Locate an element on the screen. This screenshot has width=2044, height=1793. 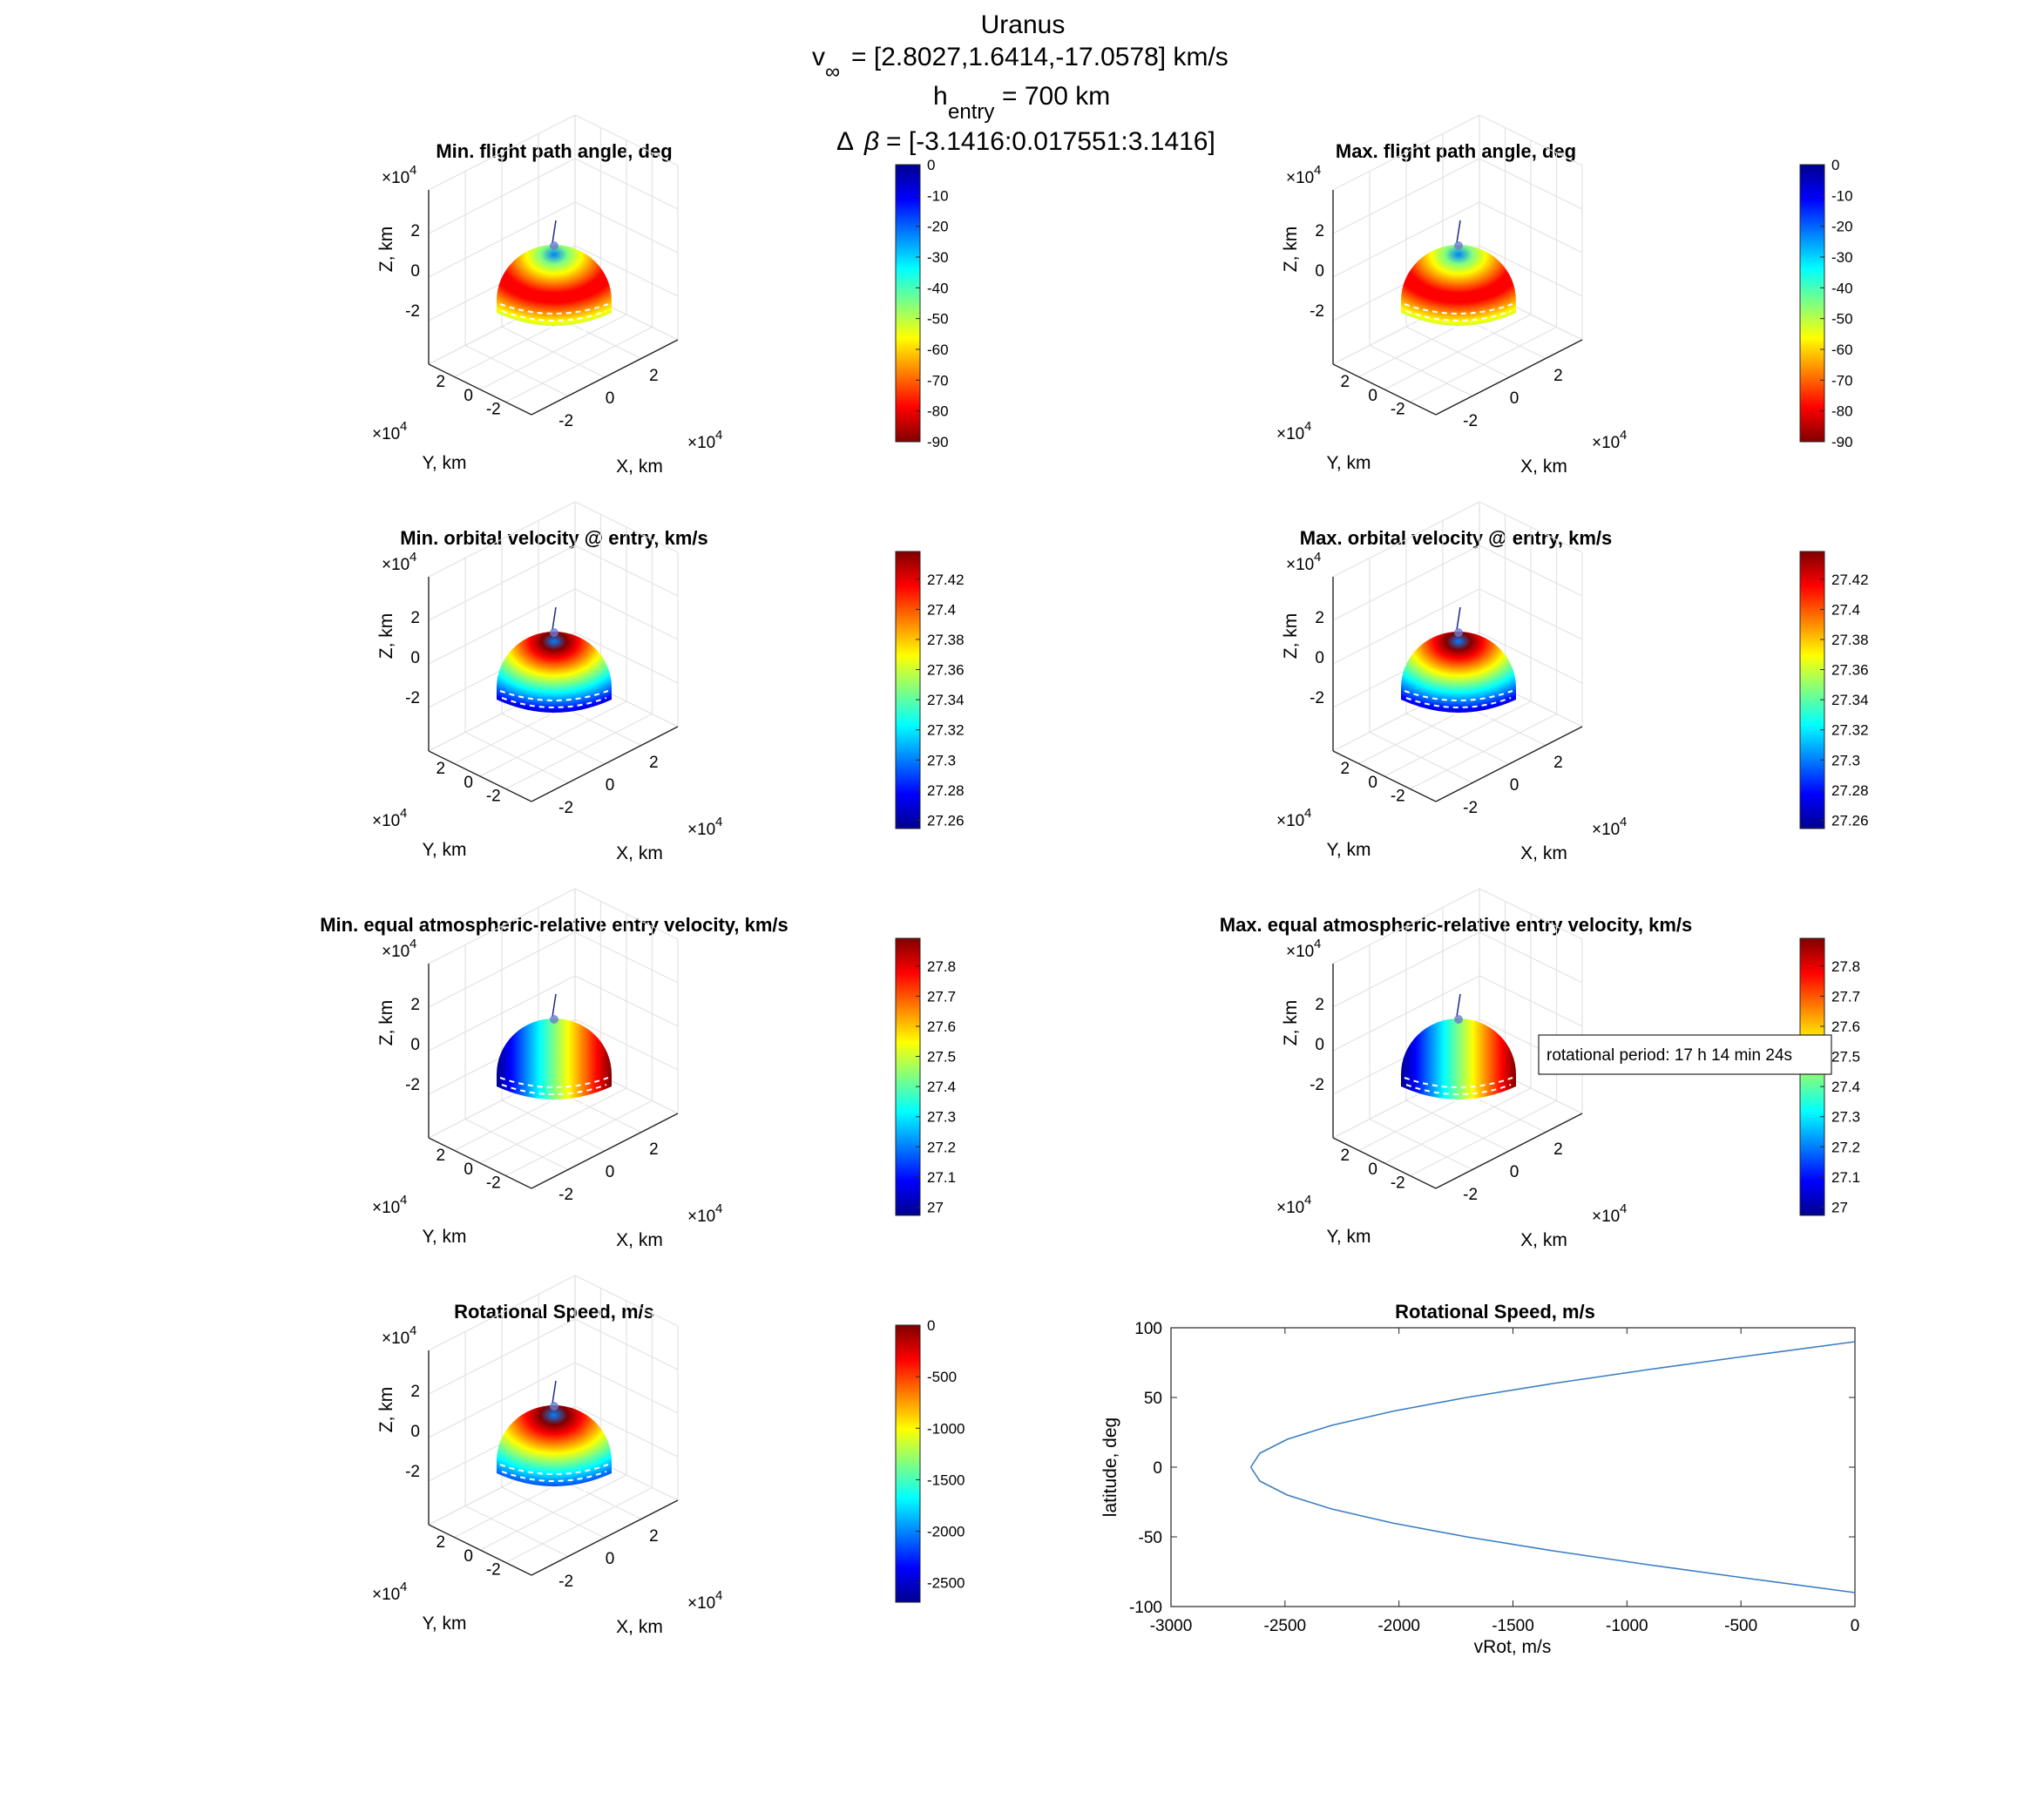
z-exponent-power: 4 is located at coordinates (412, 1330).